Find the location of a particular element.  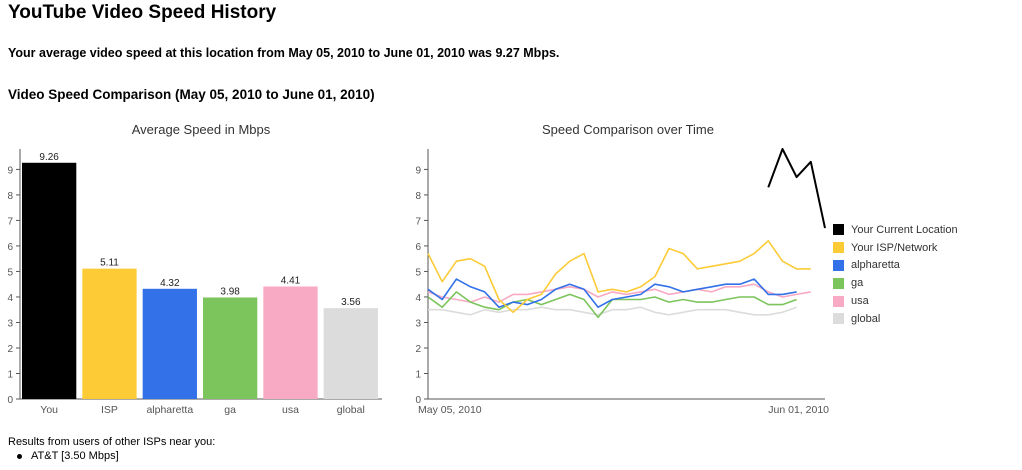

legend-label: Your Current Location is located at coordinates (904, 229).